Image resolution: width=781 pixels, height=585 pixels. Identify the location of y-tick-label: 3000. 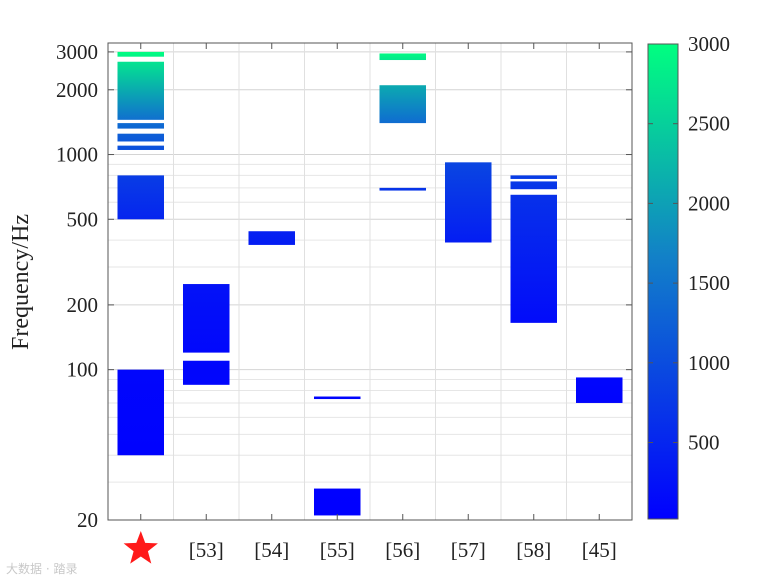
(77, 52).